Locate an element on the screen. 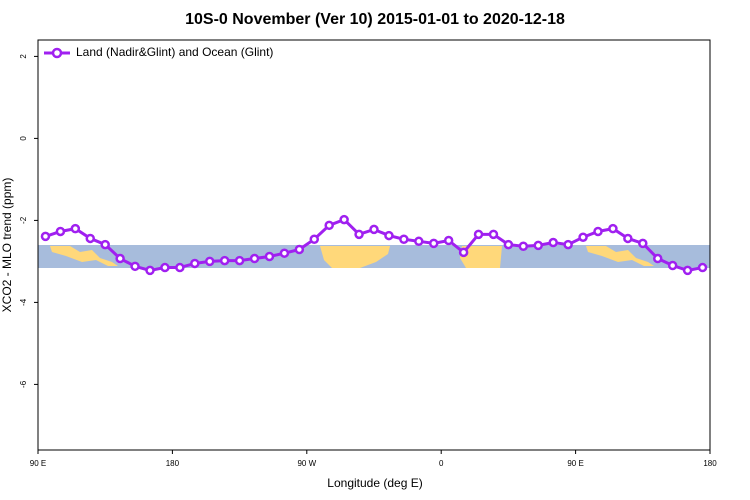  y-tick-label: -2 is located at coordinates (23, 220).